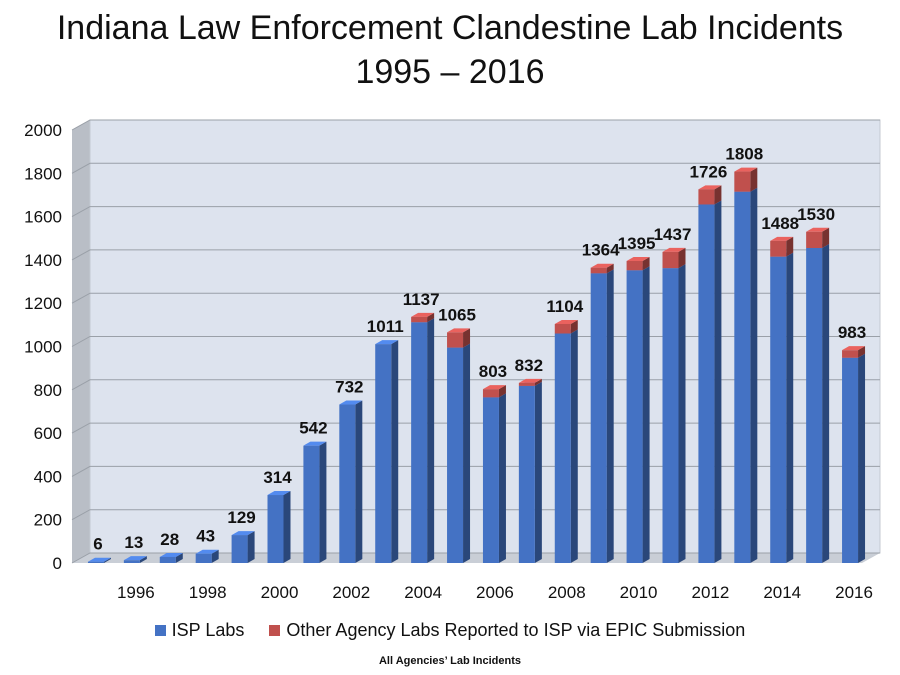  I want to click on bar-other-2015-top, so click(818, 229).